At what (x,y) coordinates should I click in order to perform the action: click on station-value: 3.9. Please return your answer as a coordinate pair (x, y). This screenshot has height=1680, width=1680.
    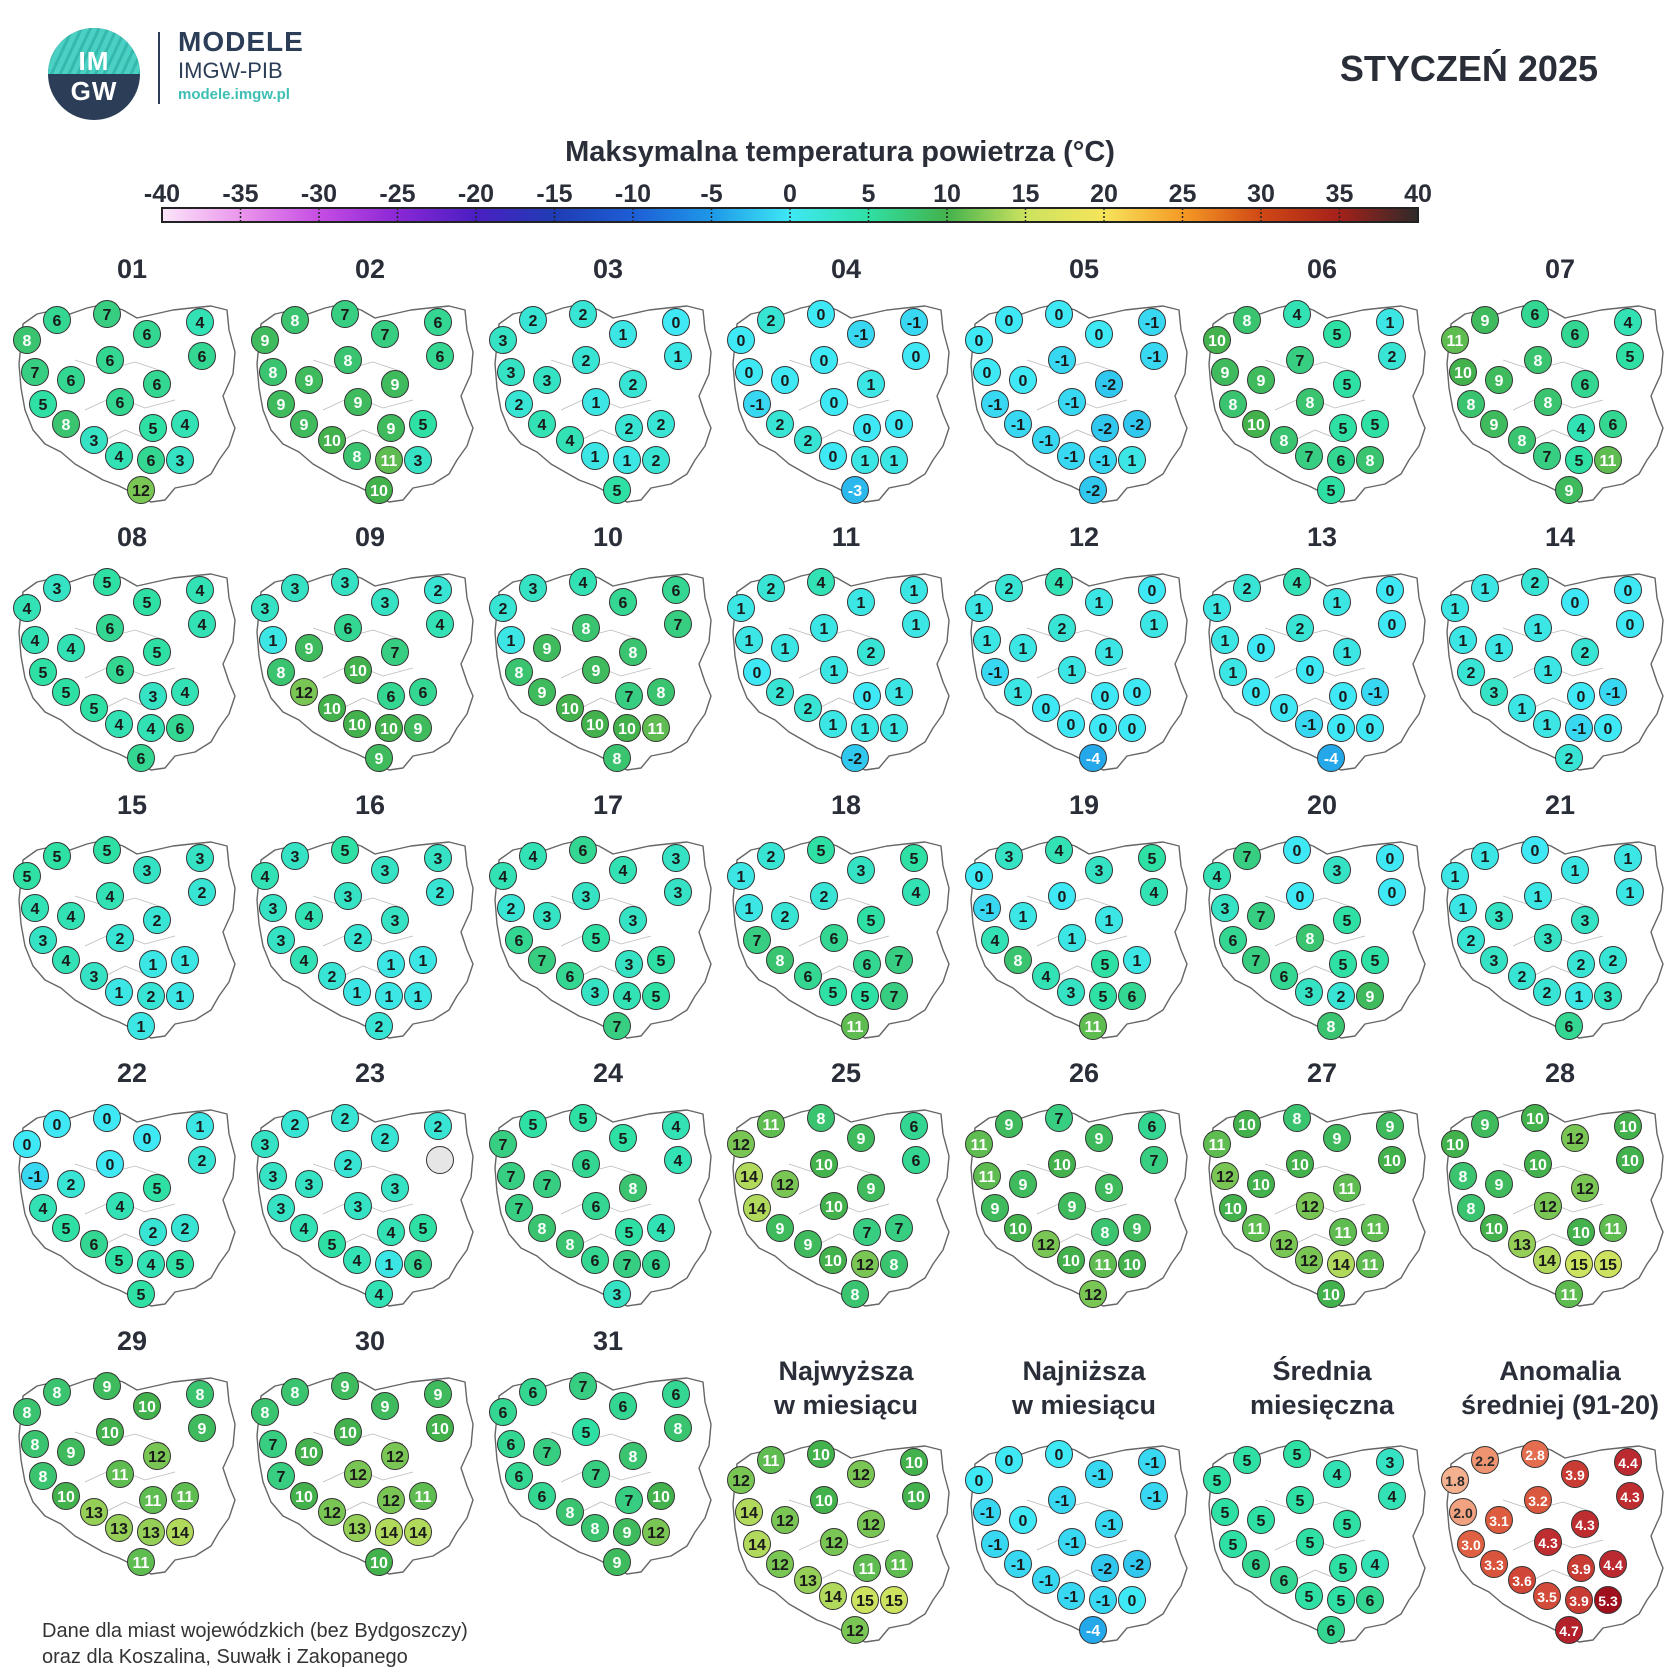
    Looking at the image, I should click on (1581, 1569).